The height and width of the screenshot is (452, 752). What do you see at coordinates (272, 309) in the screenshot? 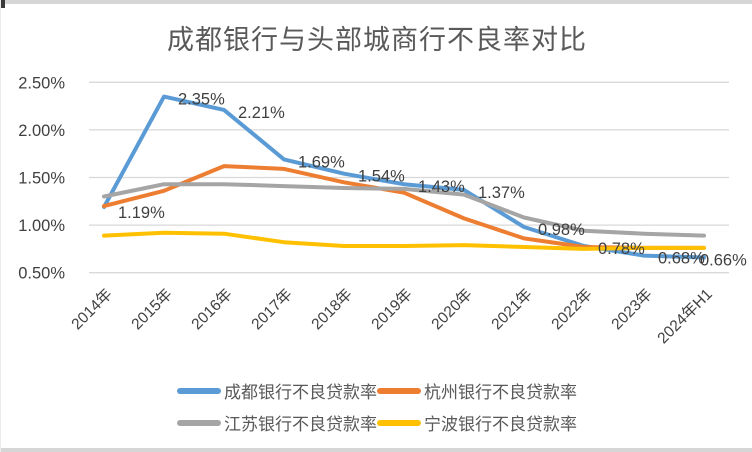
I see `x-axis-tick-label: 2017年` at bounding box center [272, 309].